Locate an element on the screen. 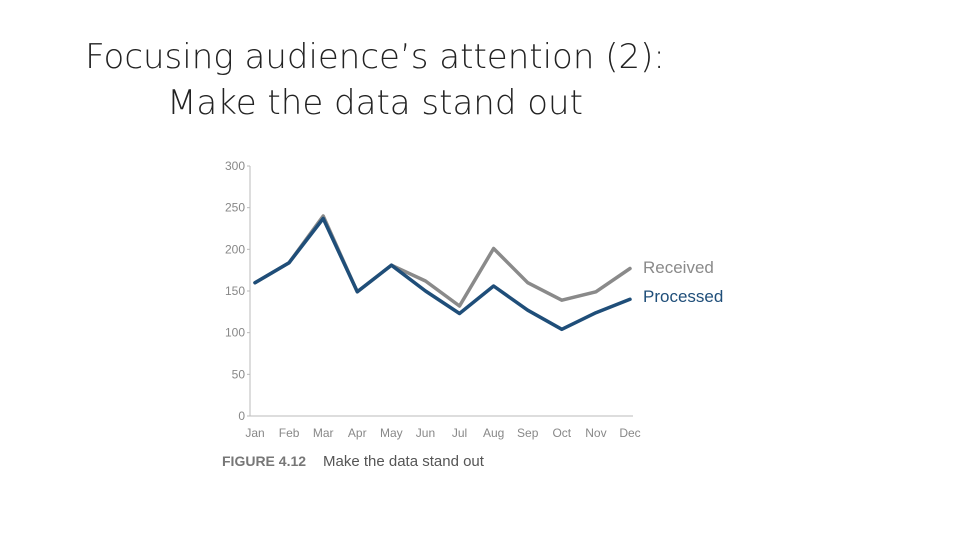 The height and width of the screenshot is (540, 960). x-tick-label: May is located at coordinates (391, 433).